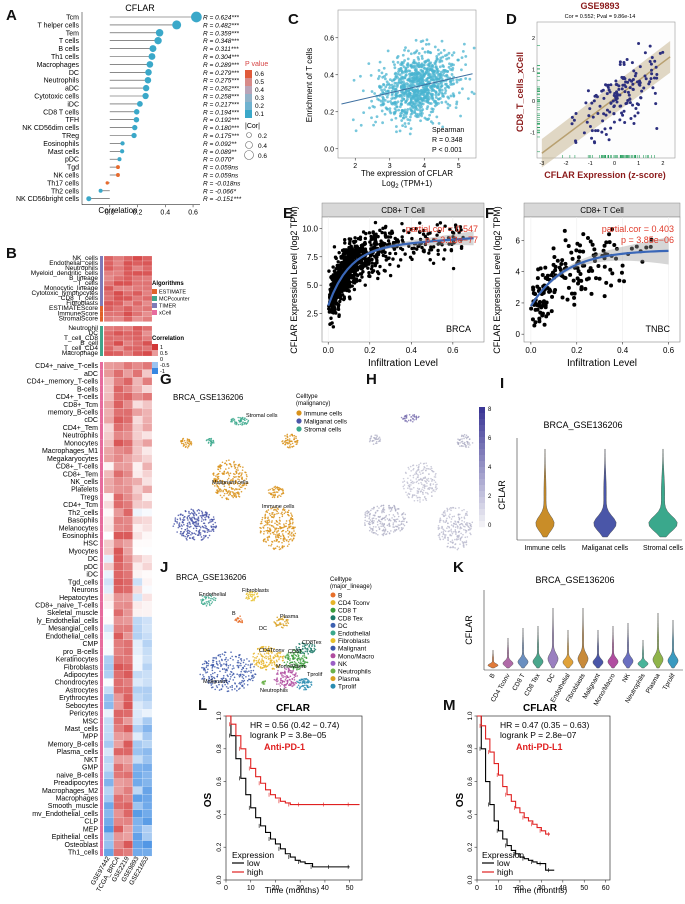  What do you see at coordinates (90, 768) in the screenshot?
I see `panel-b-row-label: GMP` at bounding box center [90, 768].